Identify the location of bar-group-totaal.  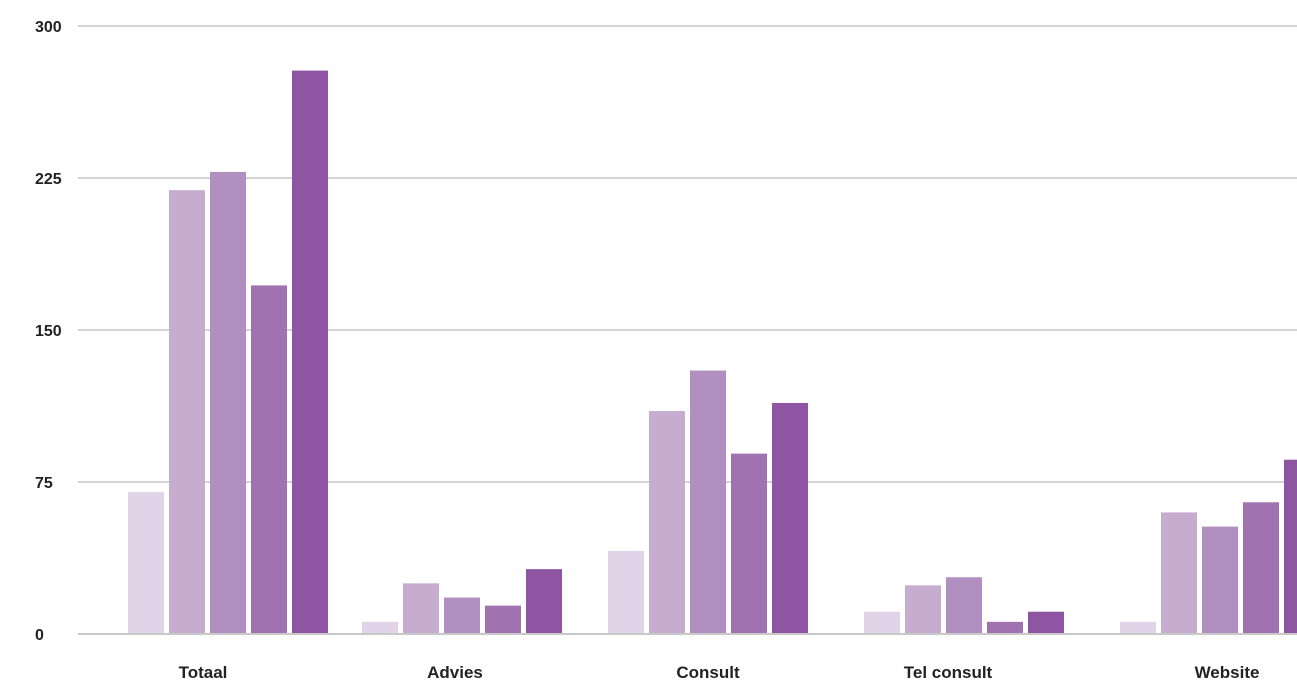
(228, 352).